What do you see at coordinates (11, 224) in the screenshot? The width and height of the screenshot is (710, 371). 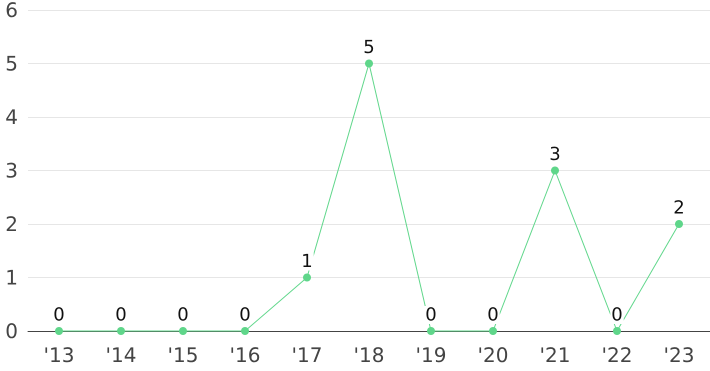 I see `y-tick-label: 2` at bounding box center [11, 224].